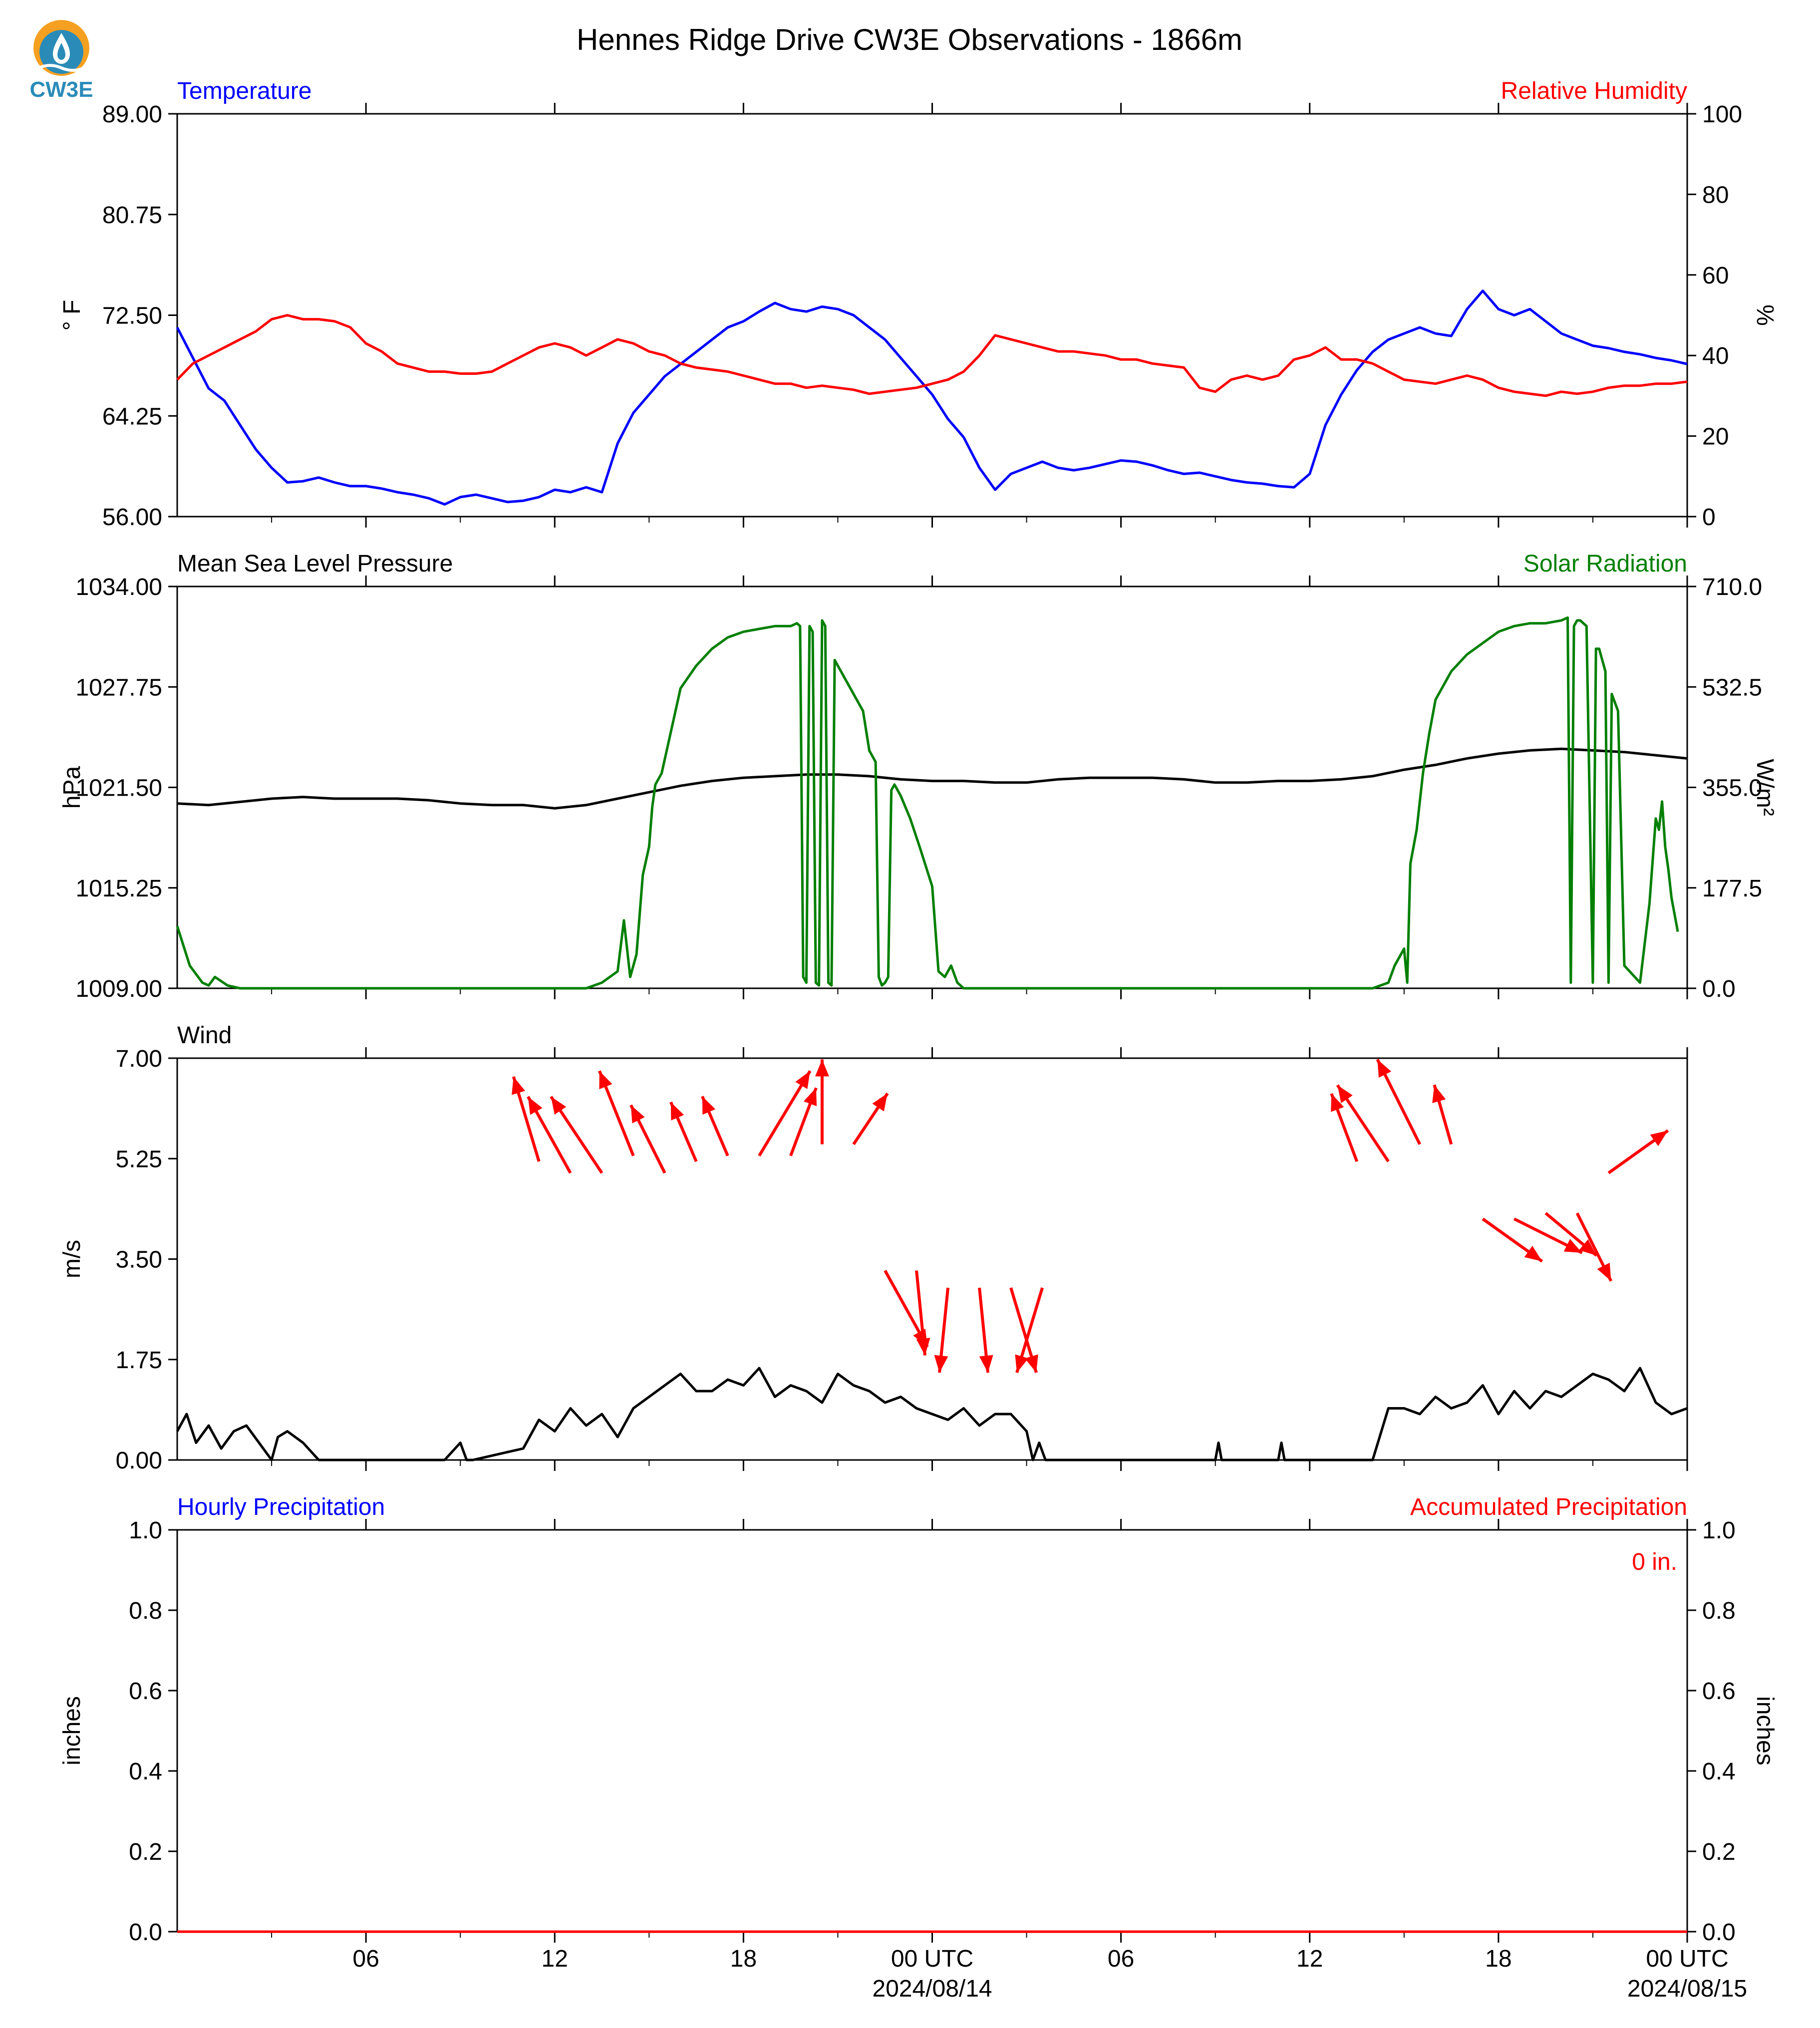 The height and width of the screenshot is (2028, 1820). Describe the element at coordinates (118, 788) in the screenshot. I see `y-tick-label-left: 1021.50` at that location.